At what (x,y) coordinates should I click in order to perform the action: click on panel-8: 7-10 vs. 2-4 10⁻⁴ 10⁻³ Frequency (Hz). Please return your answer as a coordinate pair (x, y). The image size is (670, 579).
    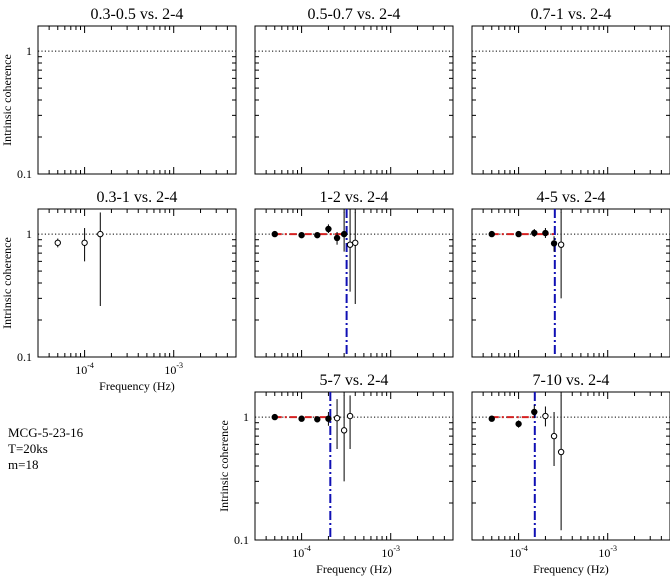
    Looking at the image, I should click on (570, 474).